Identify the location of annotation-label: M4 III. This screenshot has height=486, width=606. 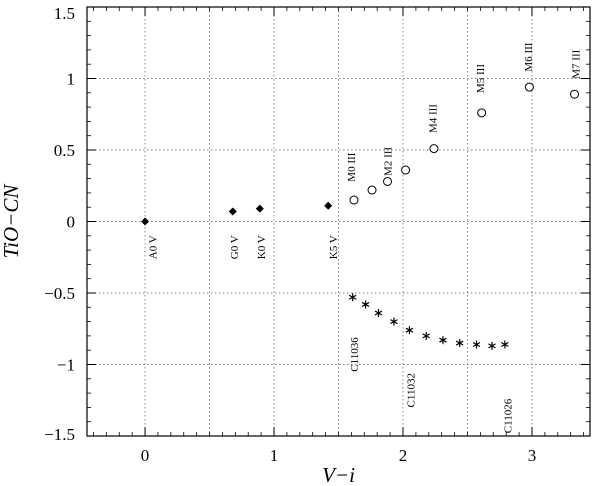
(433, 118).